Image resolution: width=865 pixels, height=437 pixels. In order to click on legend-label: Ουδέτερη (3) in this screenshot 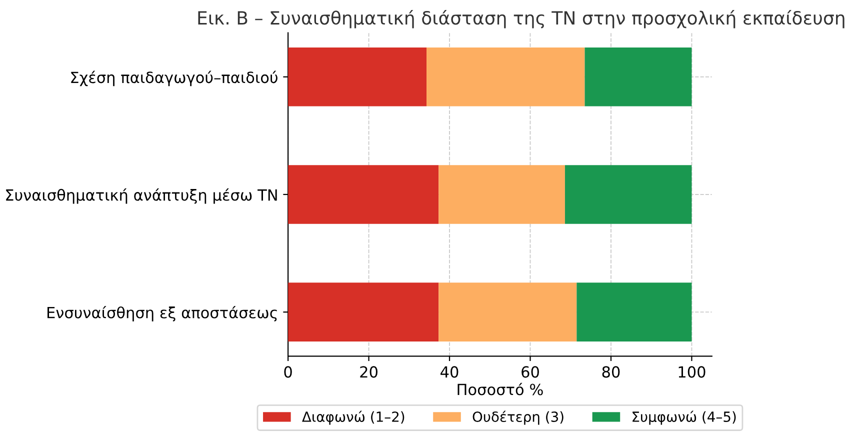, I will do `click(518, 417)`.